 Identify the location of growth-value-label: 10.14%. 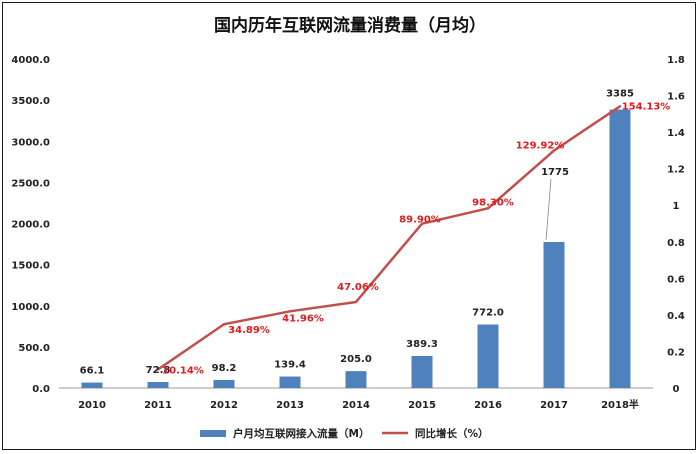
(183, 370).